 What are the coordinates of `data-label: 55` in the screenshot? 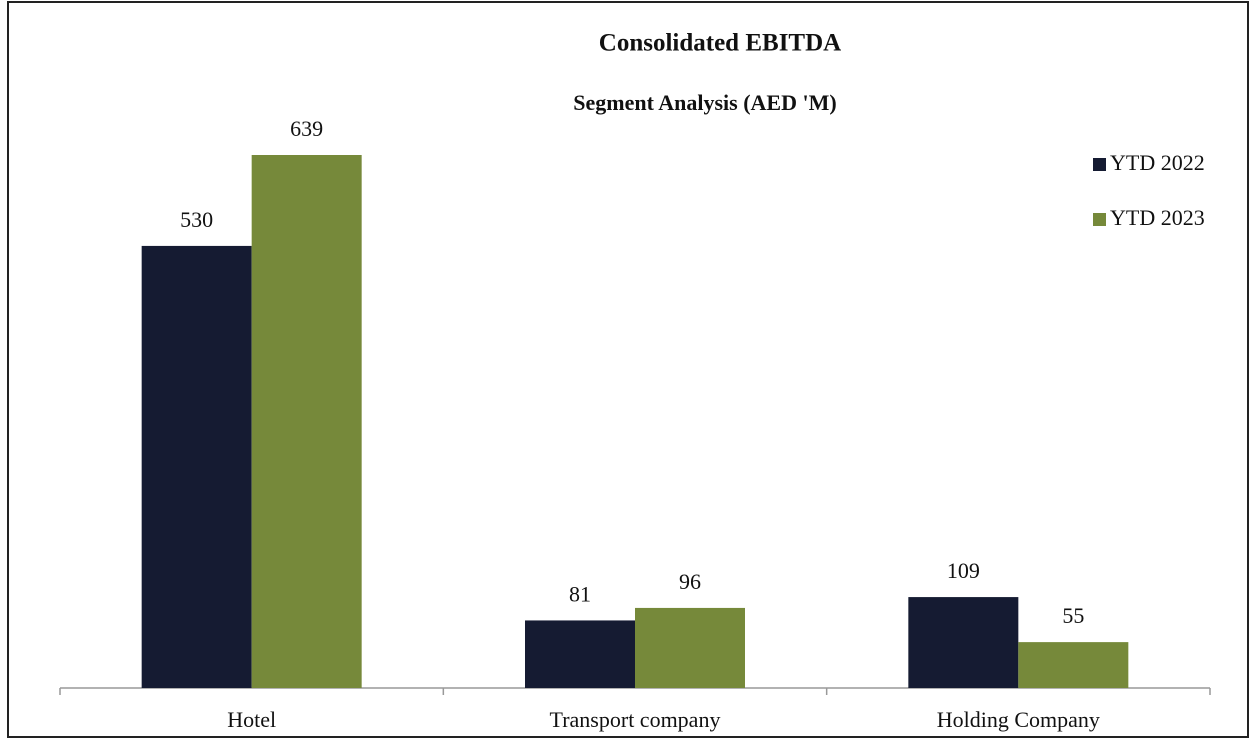 It's located at (1073, 615).